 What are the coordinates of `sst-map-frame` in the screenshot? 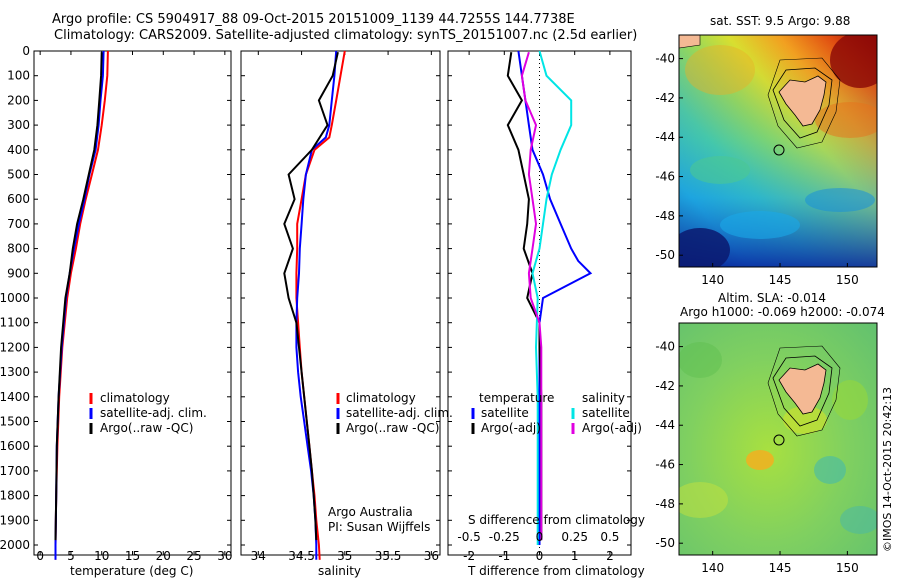 It's located at (778, 151).